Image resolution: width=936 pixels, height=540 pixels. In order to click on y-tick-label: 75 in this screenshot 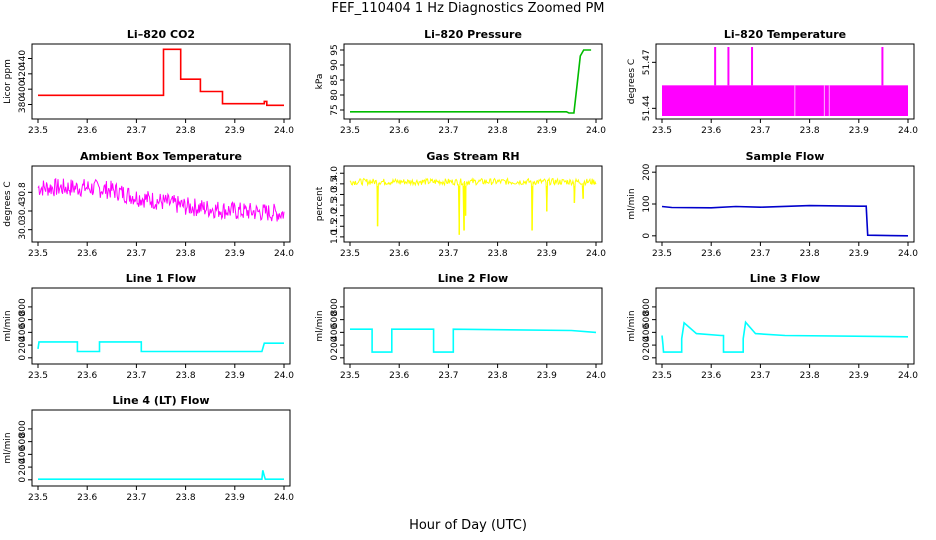, I will do `click(335, 109)`.